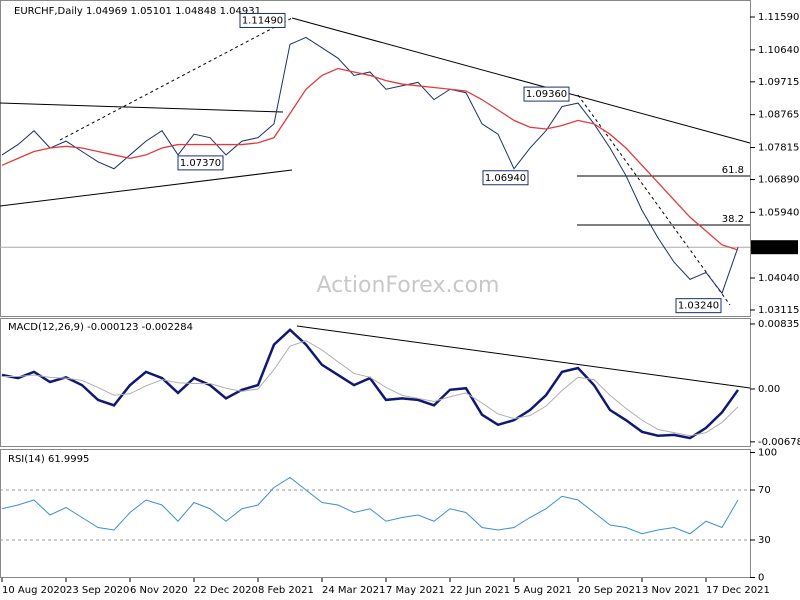 Image resolution: width=800 pixels, height=600 pixels. I want to click on last-price-box, so click(774, 247).